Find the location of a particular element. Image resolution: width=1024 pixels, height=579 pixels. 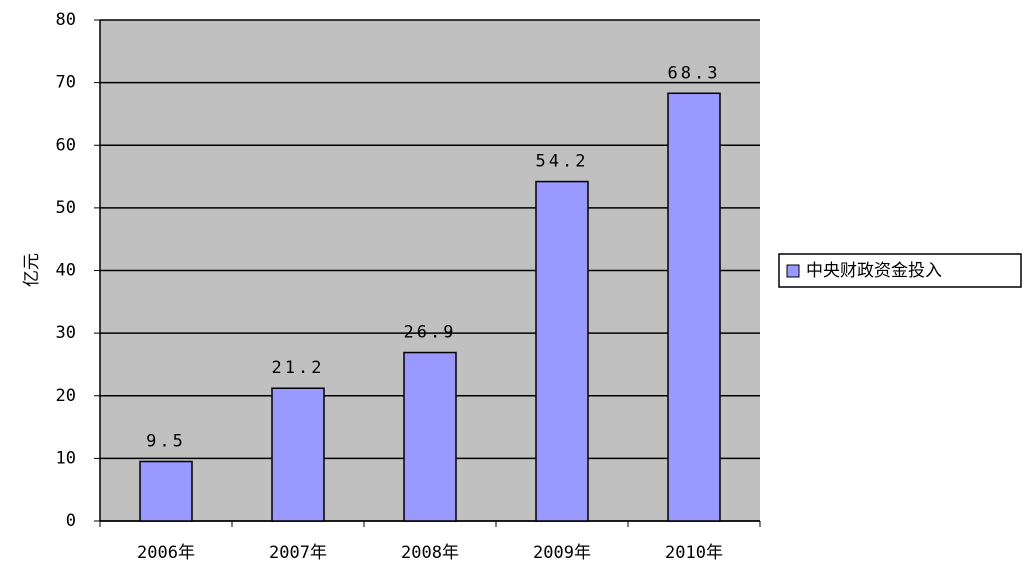

y-tick-label: 20 is located at coordinates (66, 396).